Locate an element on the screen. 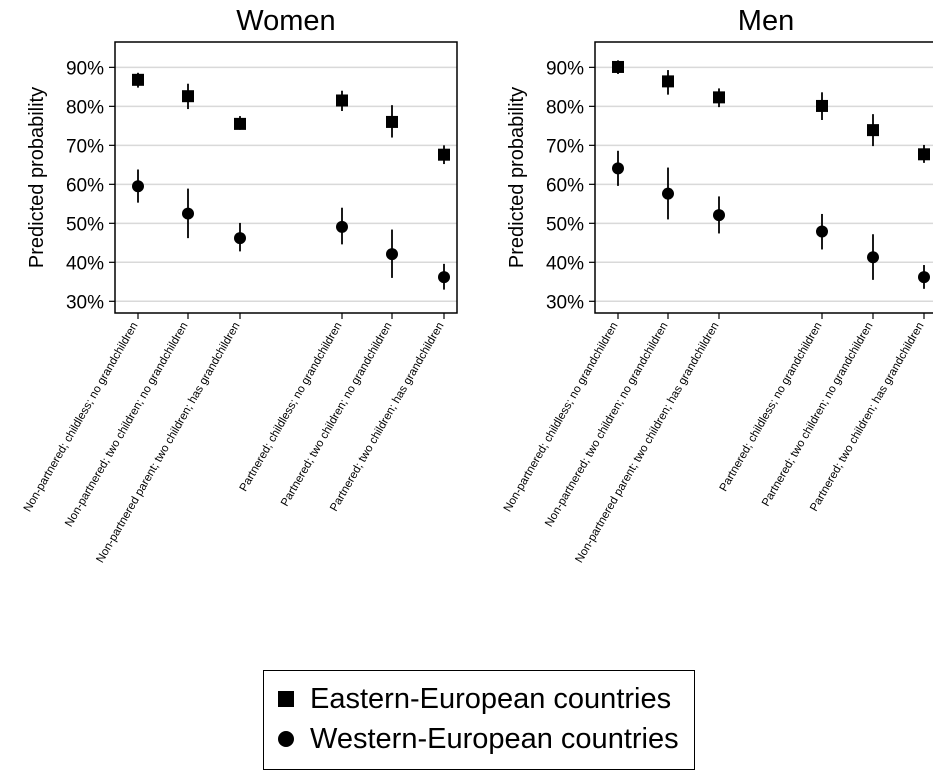  square-marker-icon is located at coordinates (286, 699).